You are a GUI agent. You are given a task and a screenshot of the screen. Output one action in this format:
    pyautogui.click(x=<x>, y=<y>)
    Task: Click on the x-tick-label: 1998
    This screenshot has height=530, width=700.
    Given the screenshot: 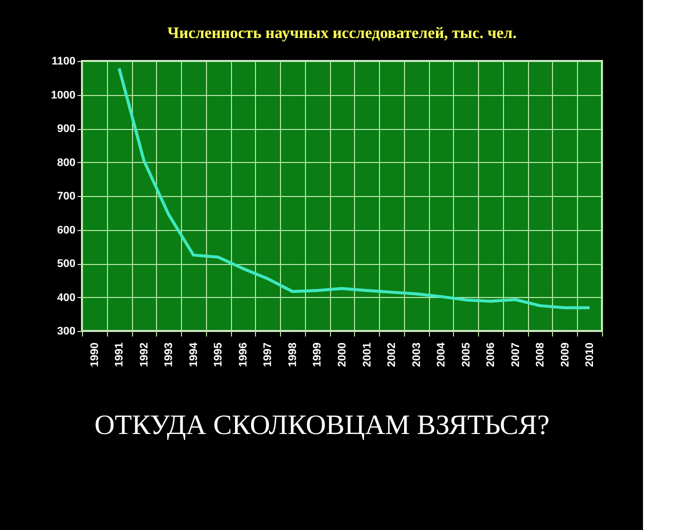 What is the action you would take?
    pyautogui.click(x=292, y=354)
    